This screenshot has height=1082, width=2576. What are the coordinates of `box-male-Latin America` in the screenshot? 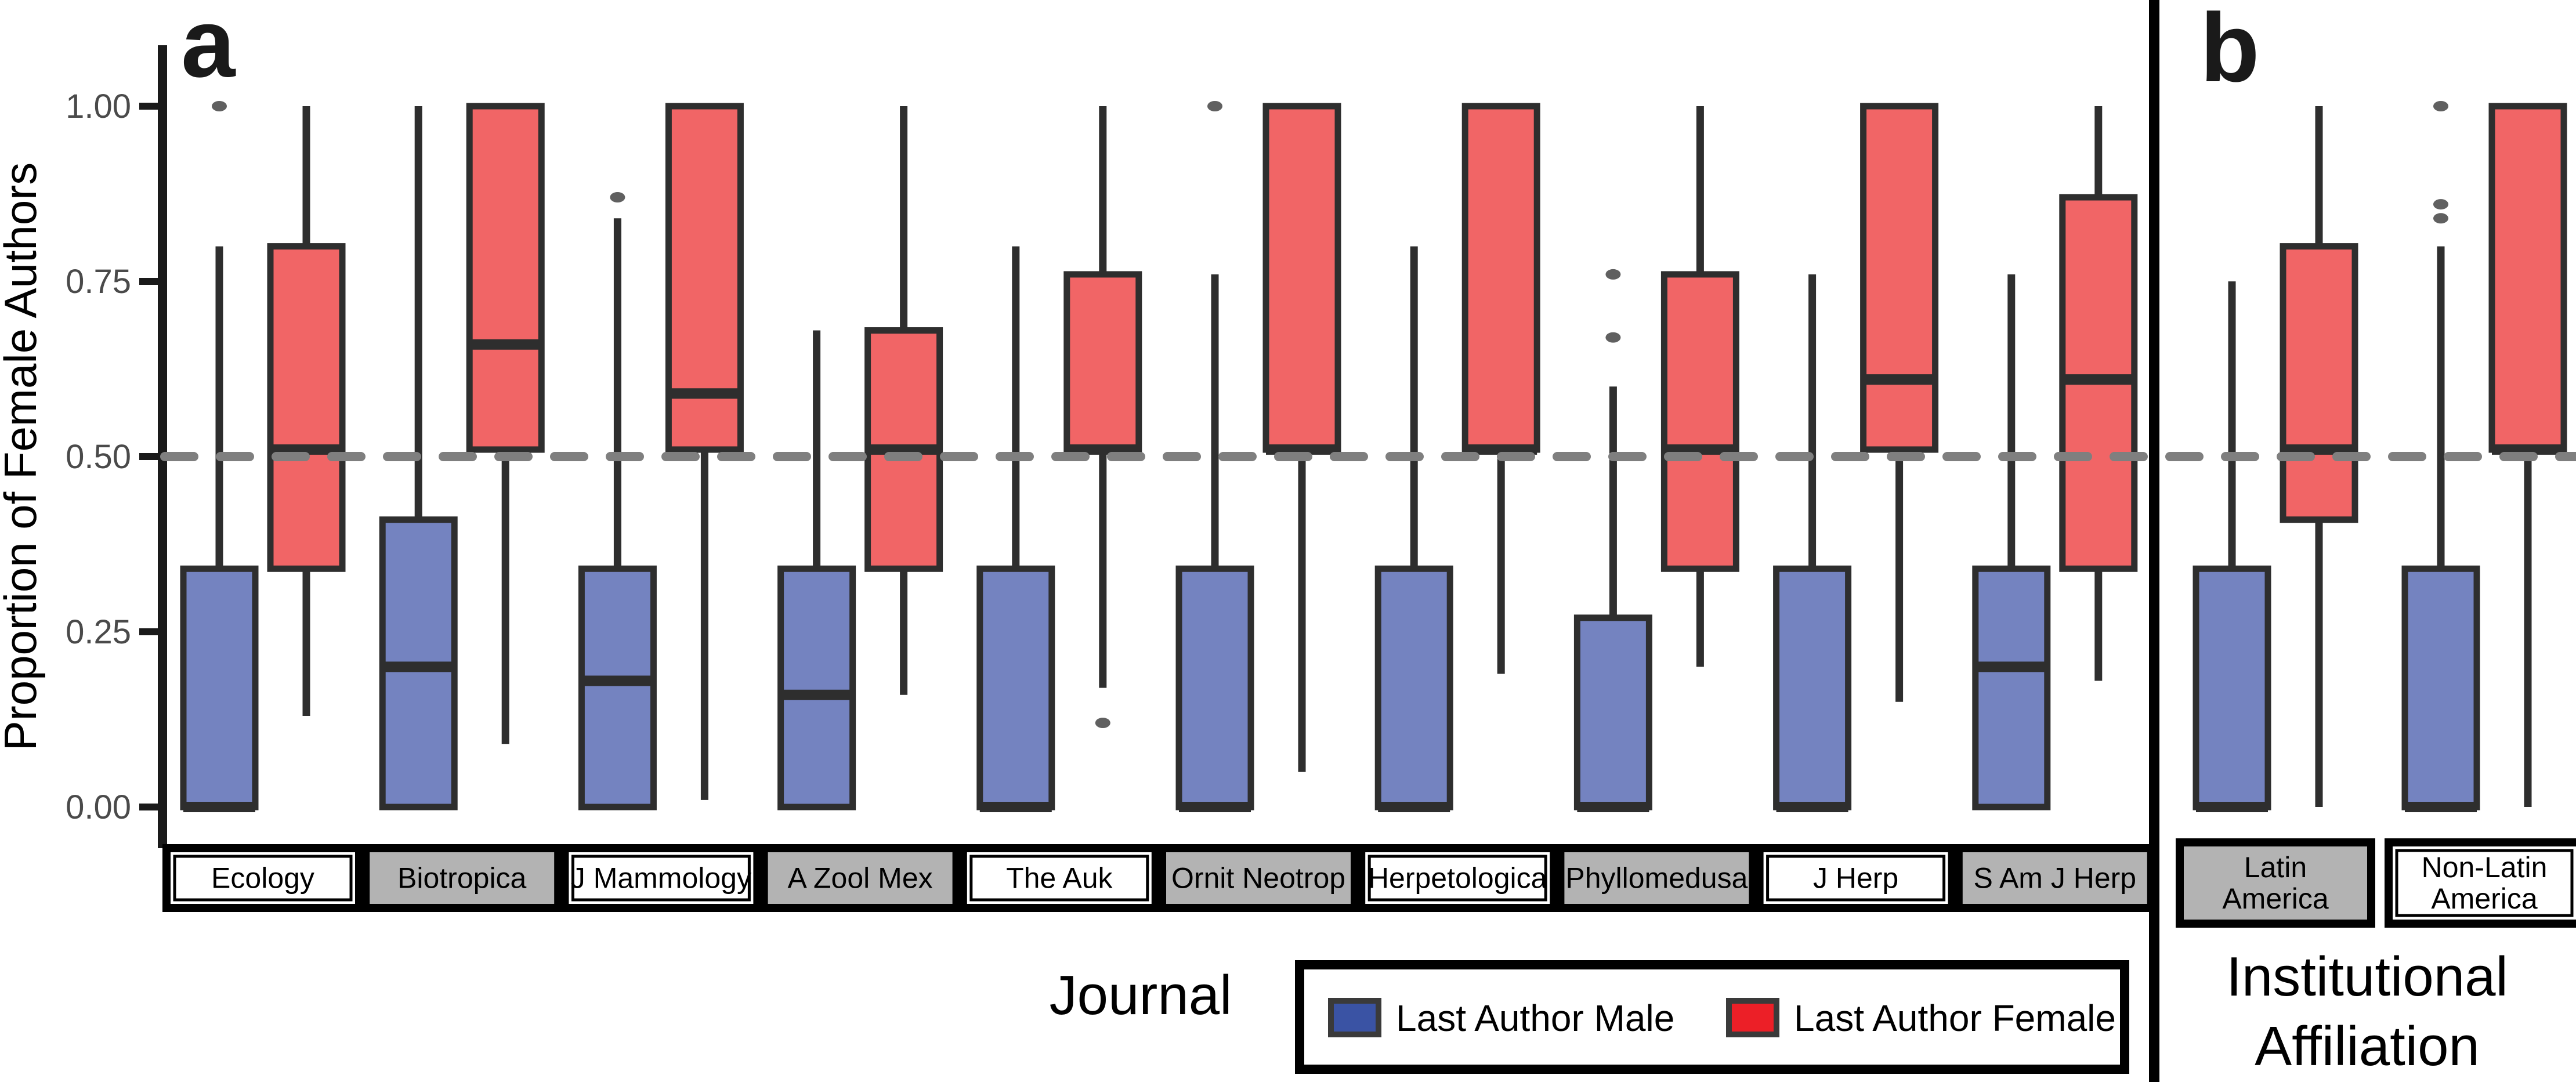 It's located at (2232, 687).